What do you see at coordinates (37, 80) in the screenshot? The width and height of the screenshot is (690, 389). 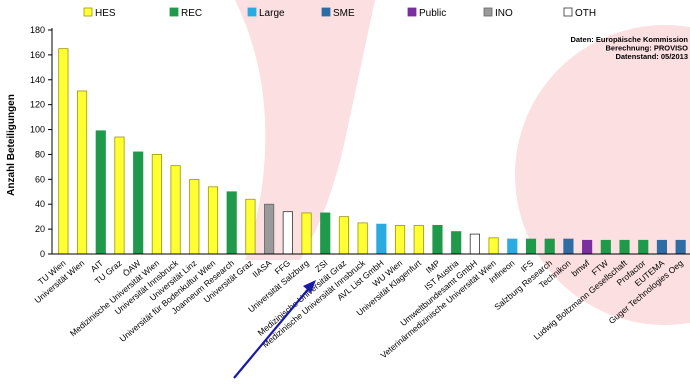 I see `y-tick-label: 140` at bounding box center [37, 80].